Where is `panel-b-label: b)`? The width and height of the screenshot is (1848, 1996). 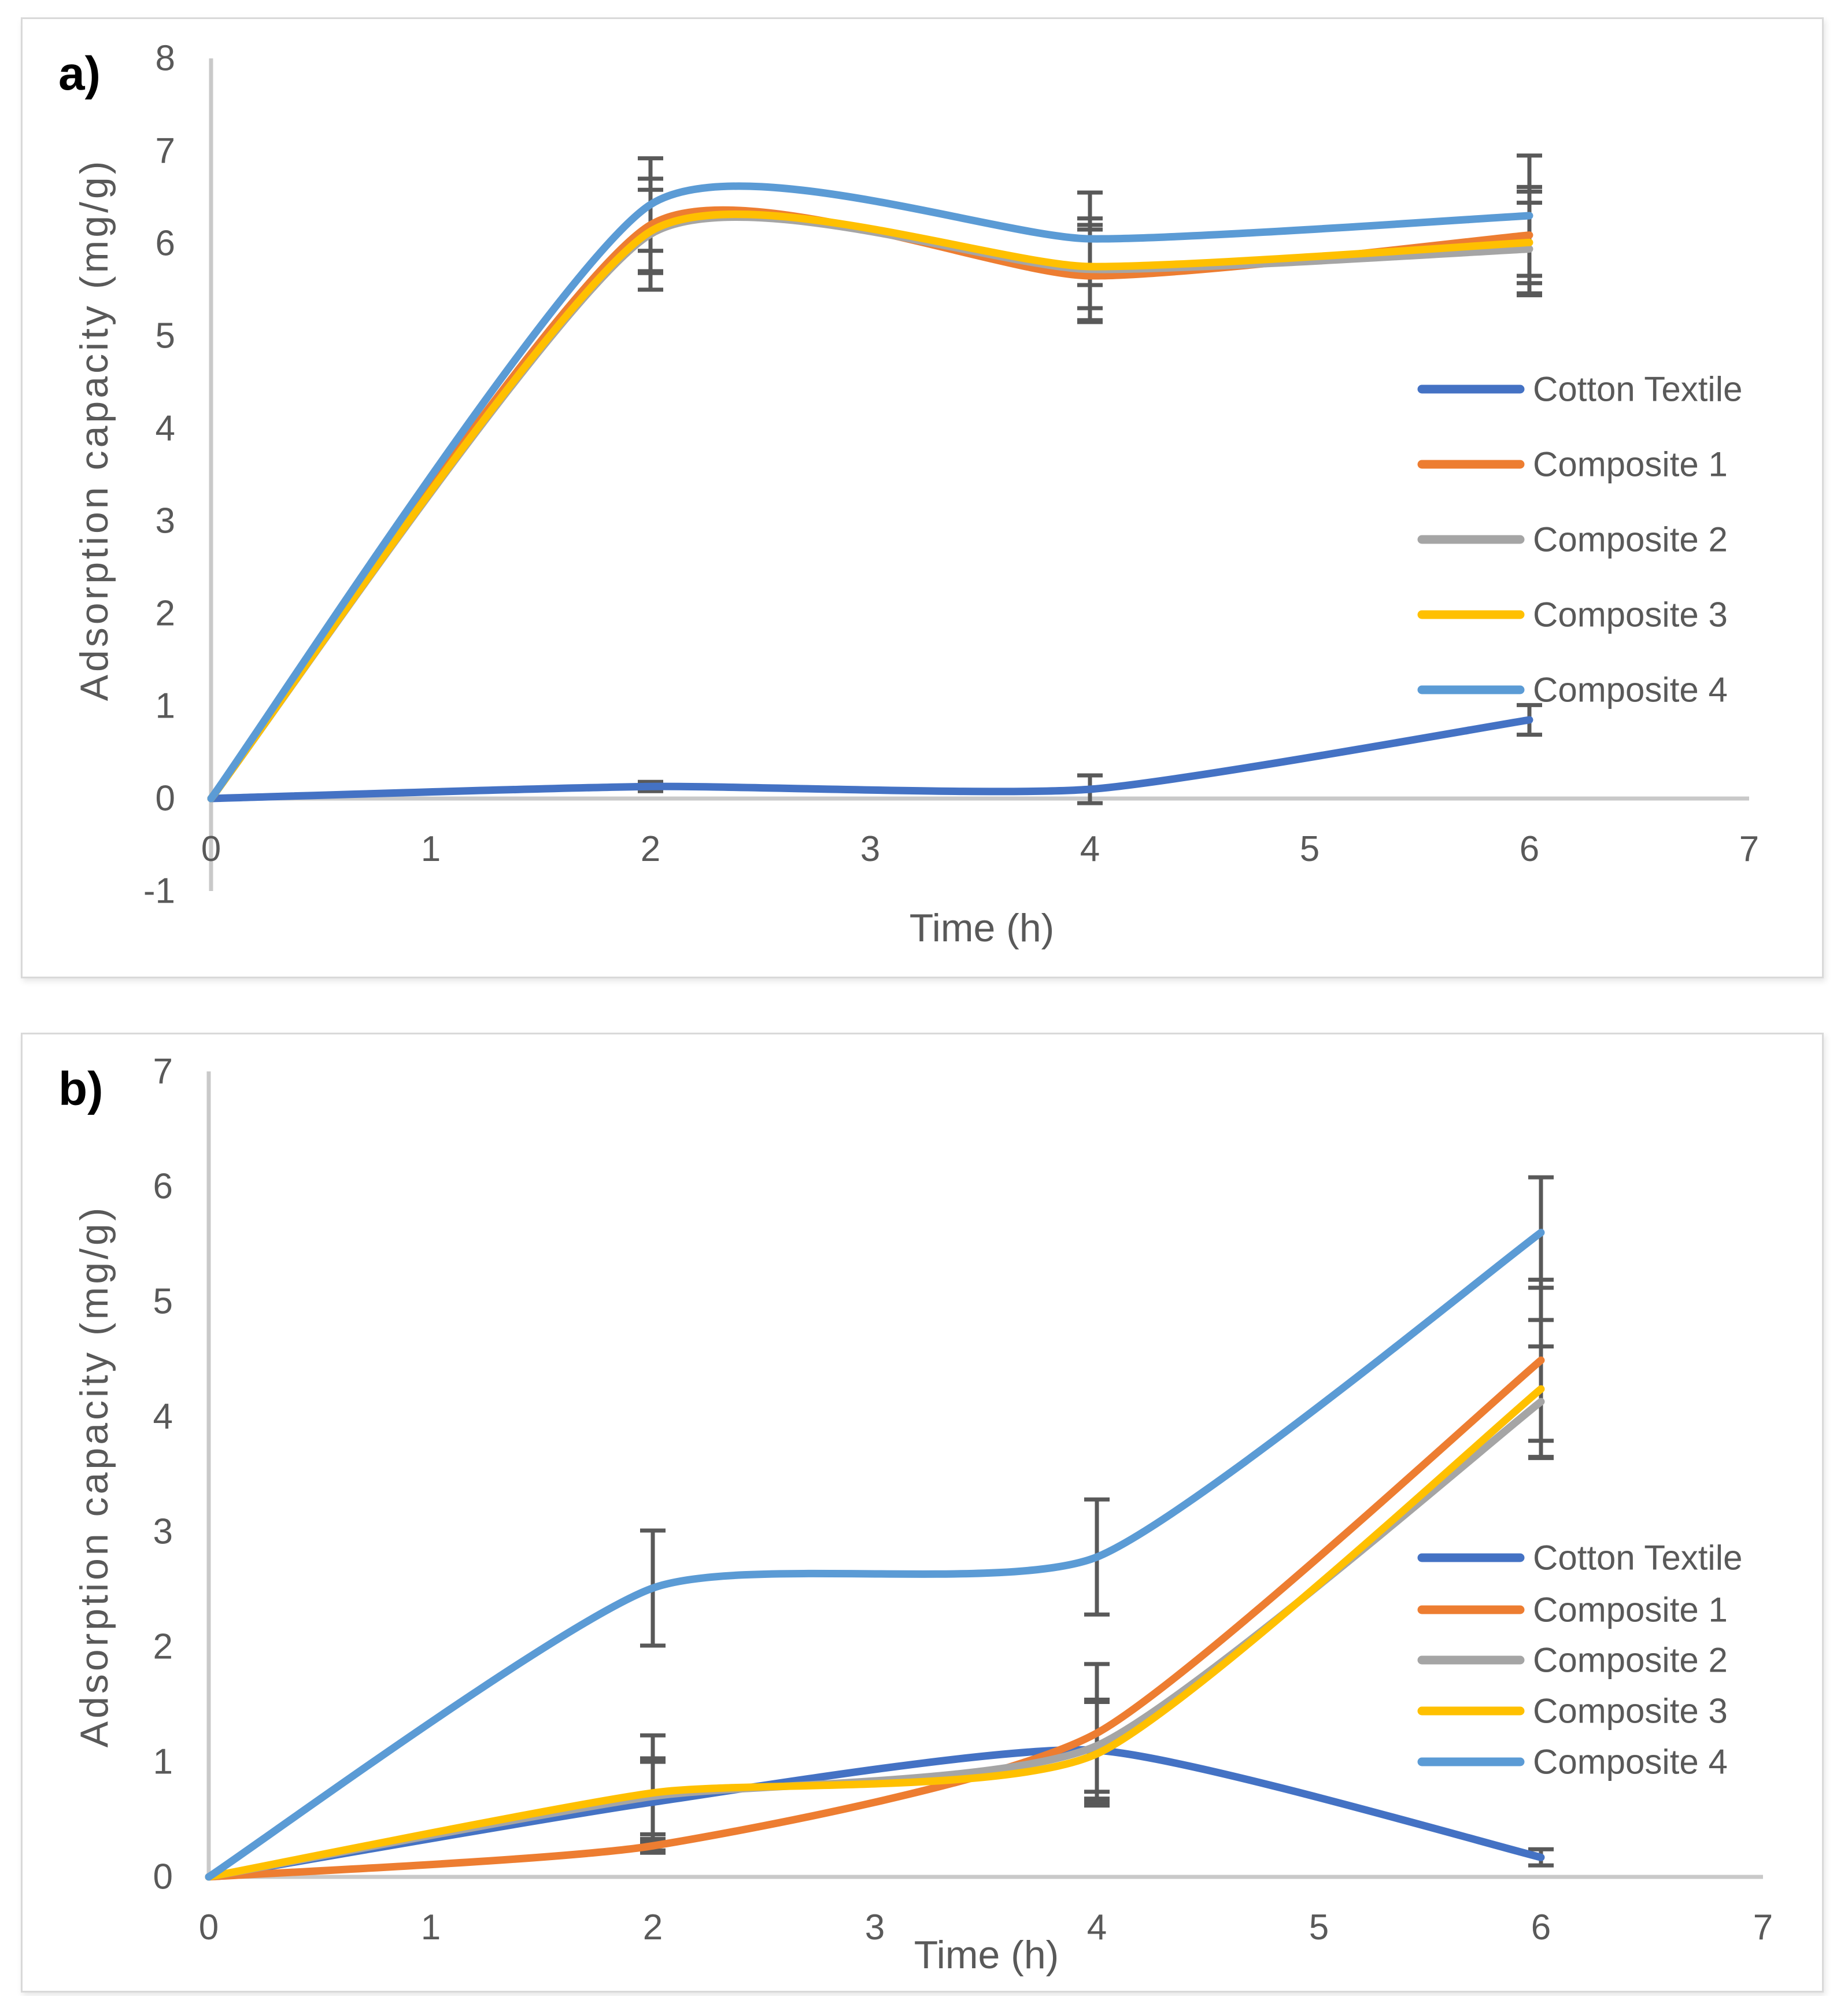
panel-b-label: b) is located at coordinates (81, 1089).